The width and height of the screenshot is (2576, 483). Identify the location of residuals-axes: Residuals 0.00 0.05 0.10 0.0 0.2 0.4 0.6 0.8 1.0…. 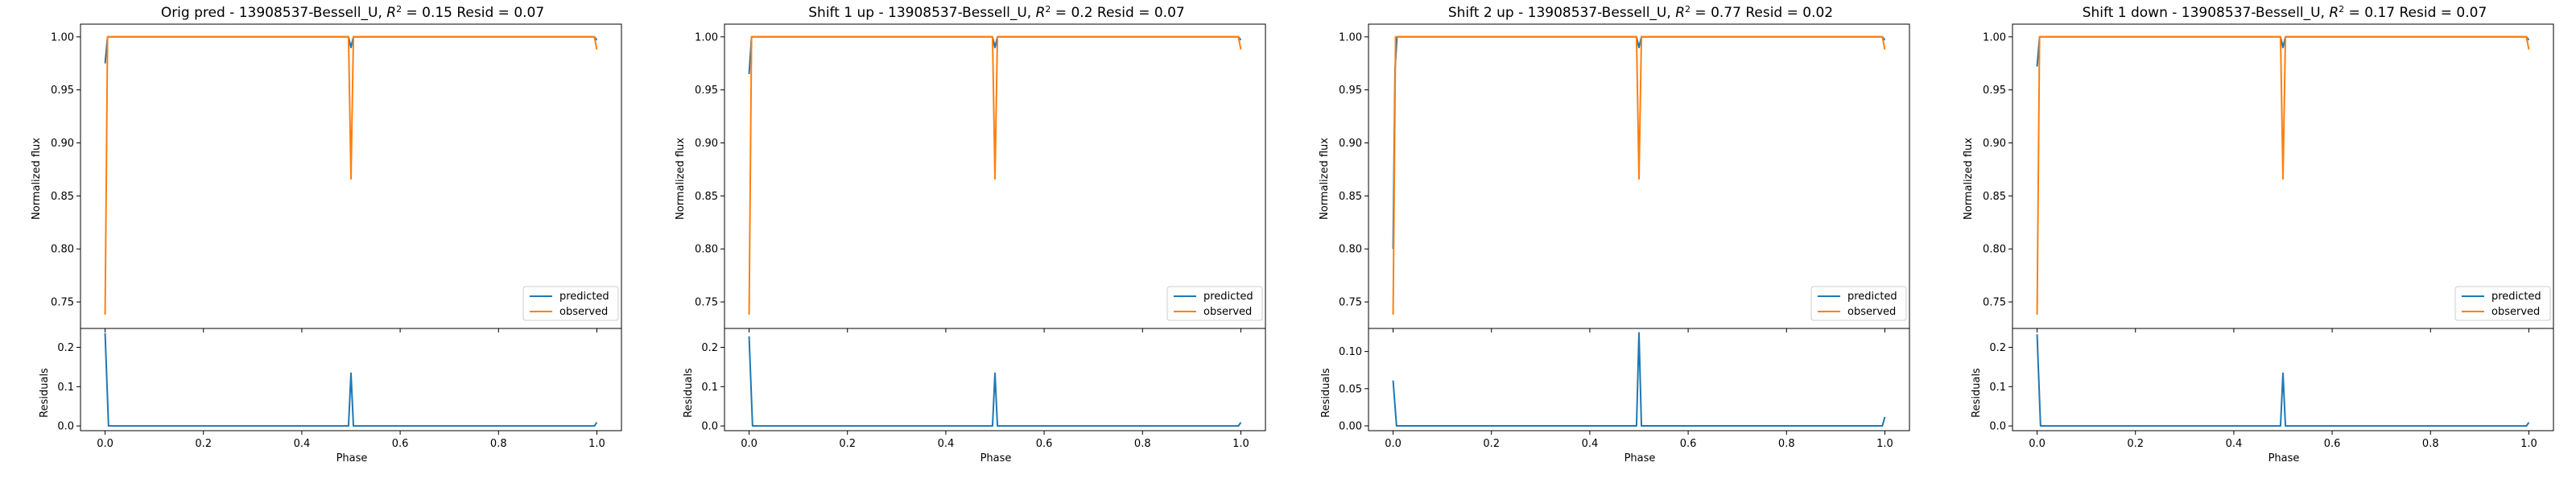
(1615, 396).